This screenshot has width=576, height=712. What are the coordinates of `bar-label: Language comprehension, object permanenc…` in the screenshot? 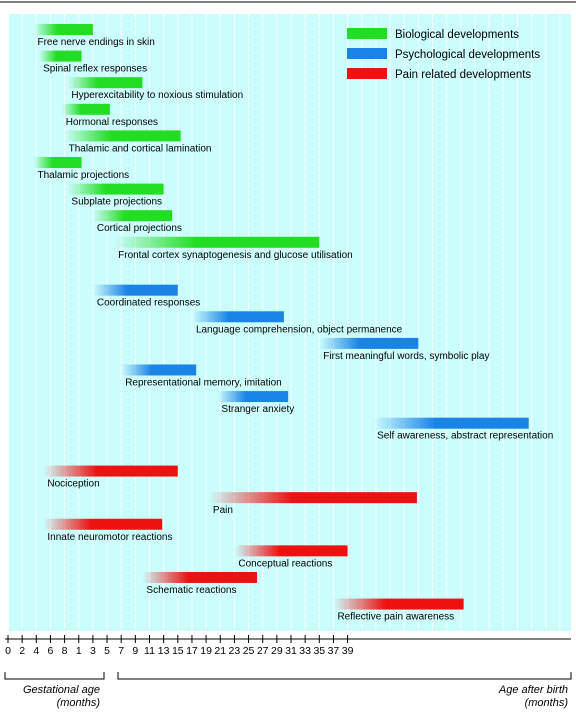 It's located at (299, 329).